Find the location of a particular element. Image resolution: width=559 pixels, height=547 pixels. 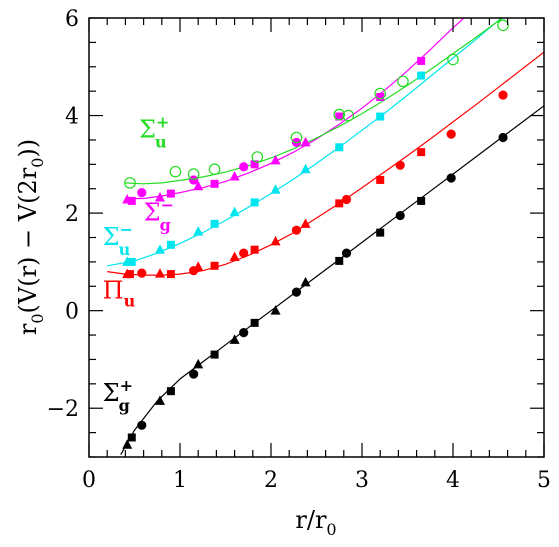

curve-label-1: Σ− g is located at coordinates (159, 214).